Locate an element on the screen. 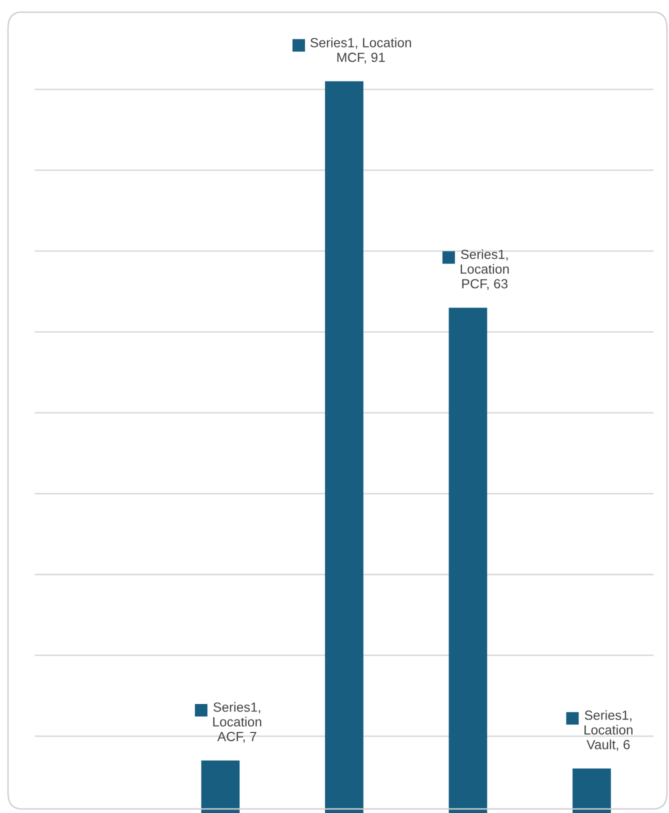  data-label: Series1, Location PCF, 63 is located at coordinates (484, 269).